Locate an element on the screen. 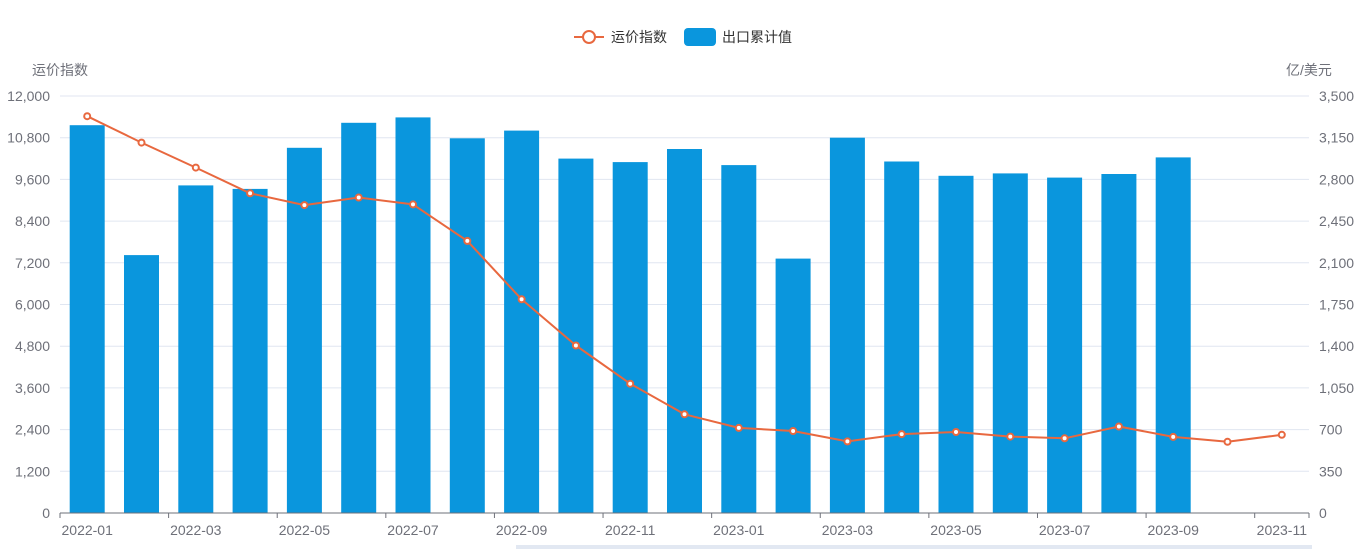 The height and width of the screenshot is (549, 1365). y-left-axis-title: 运价指数 is located at coordinates (60, 70).